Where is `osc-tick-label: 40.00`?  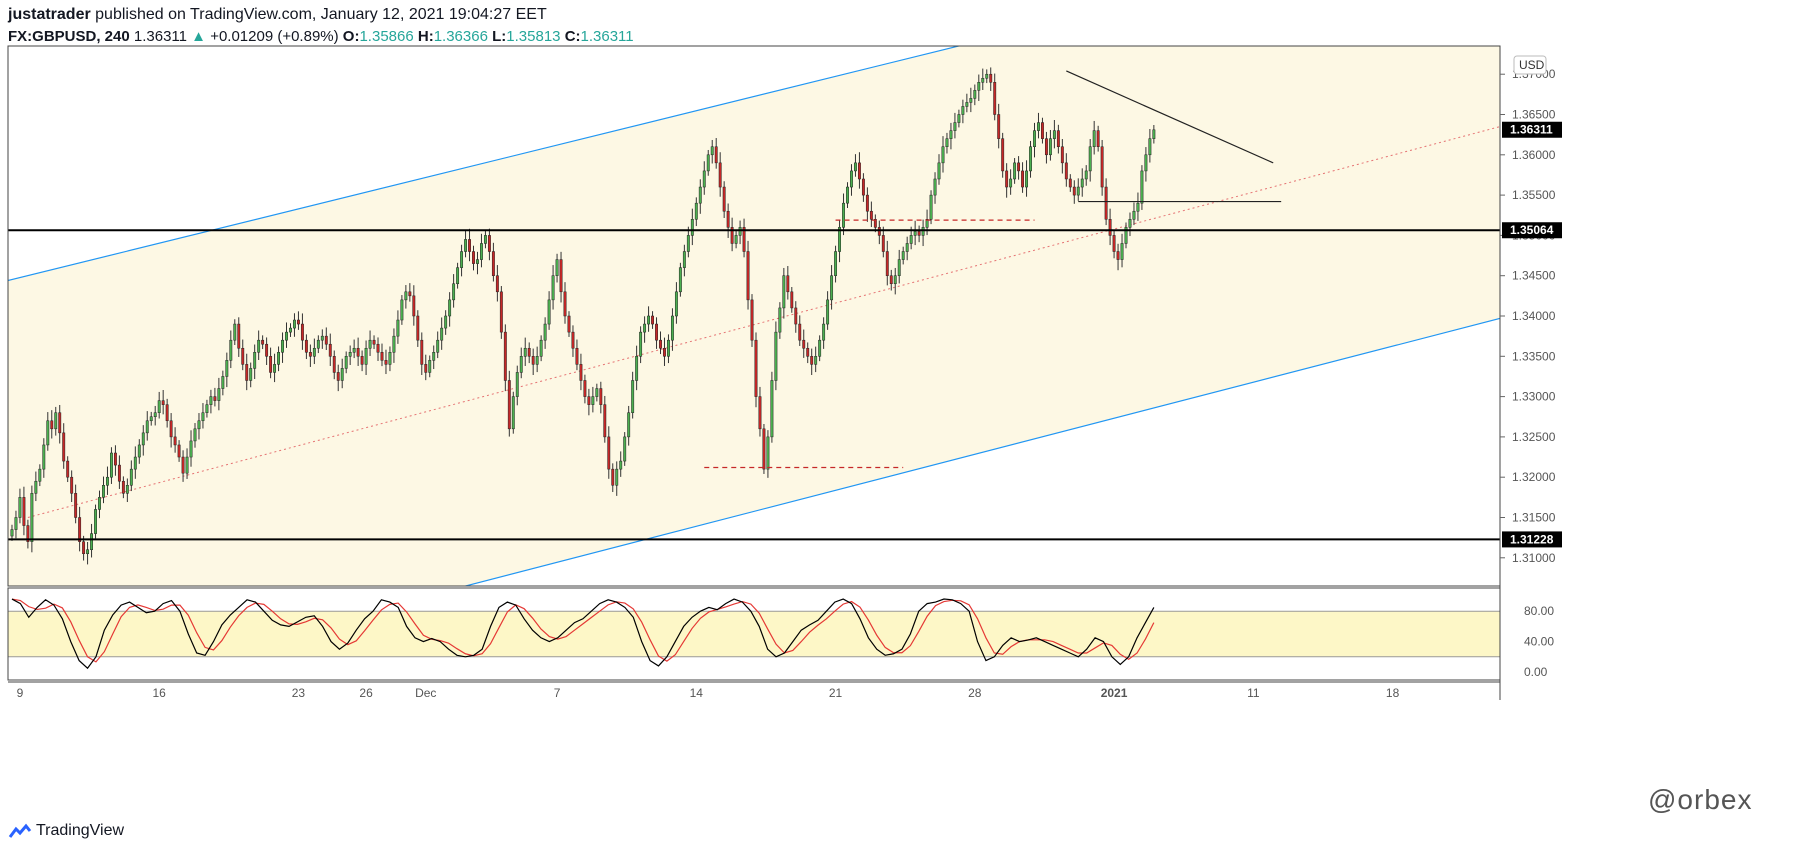
osc-tick-label: 40.00 is located at coordinates (1539, 642).